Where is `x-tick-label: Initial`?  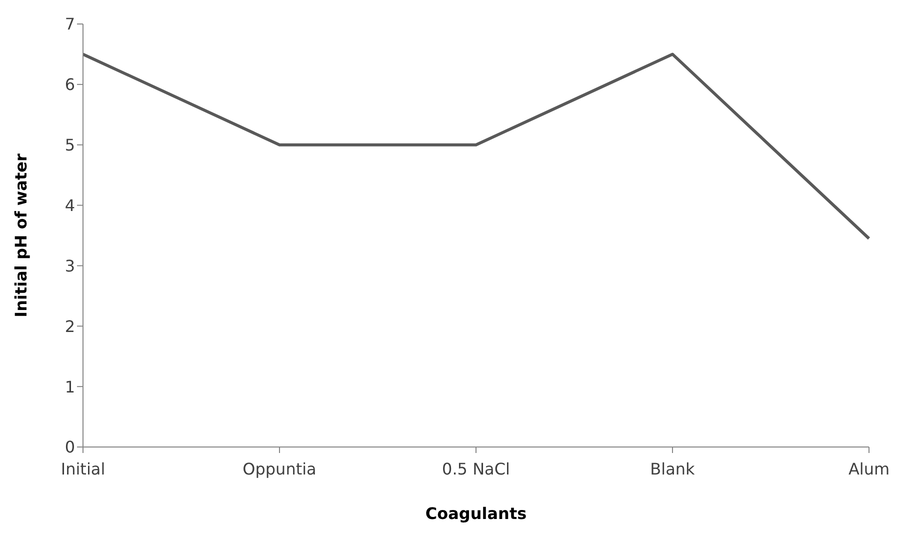 x-tick-label: Initial is located at coordinates (83, 468).